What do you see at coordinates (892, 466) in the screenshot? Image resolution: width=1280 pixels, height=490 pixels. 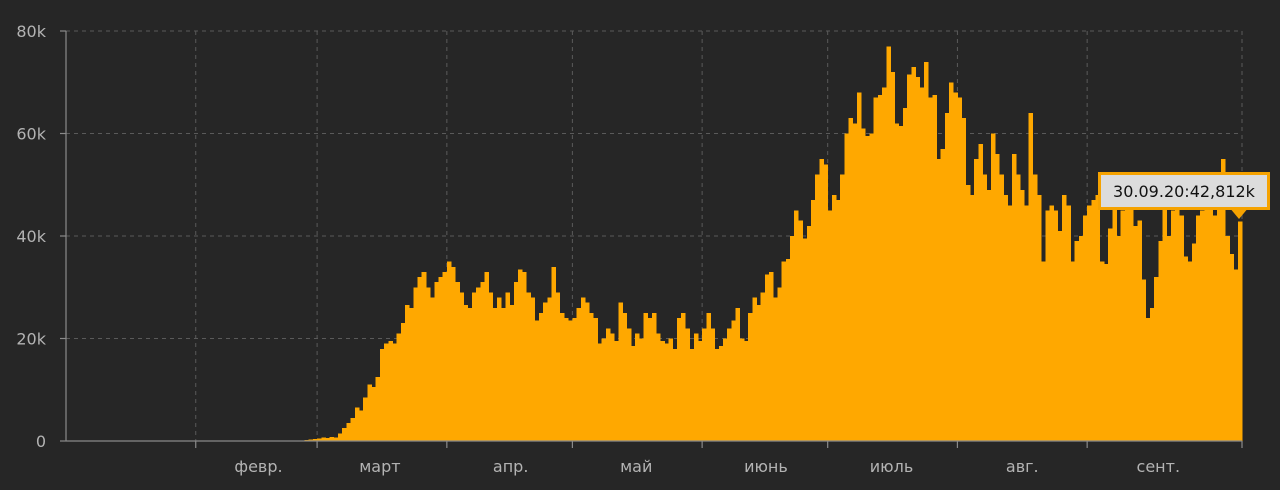 I see `x-tick-label: июль` at bounding box center [892, 466].